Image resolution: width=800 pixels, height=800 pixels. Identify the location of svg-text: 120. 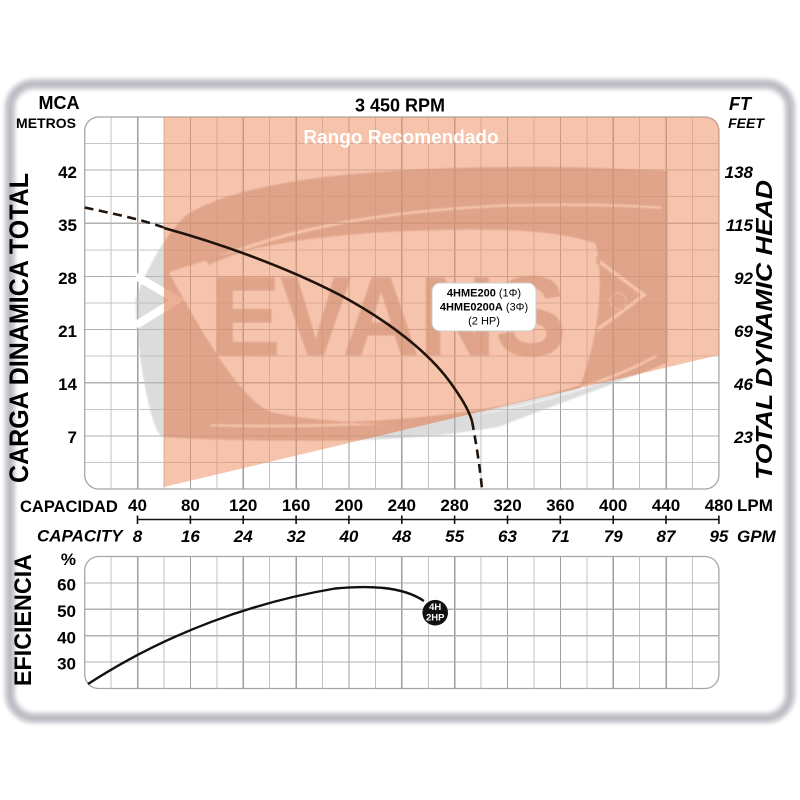
(243, 505).